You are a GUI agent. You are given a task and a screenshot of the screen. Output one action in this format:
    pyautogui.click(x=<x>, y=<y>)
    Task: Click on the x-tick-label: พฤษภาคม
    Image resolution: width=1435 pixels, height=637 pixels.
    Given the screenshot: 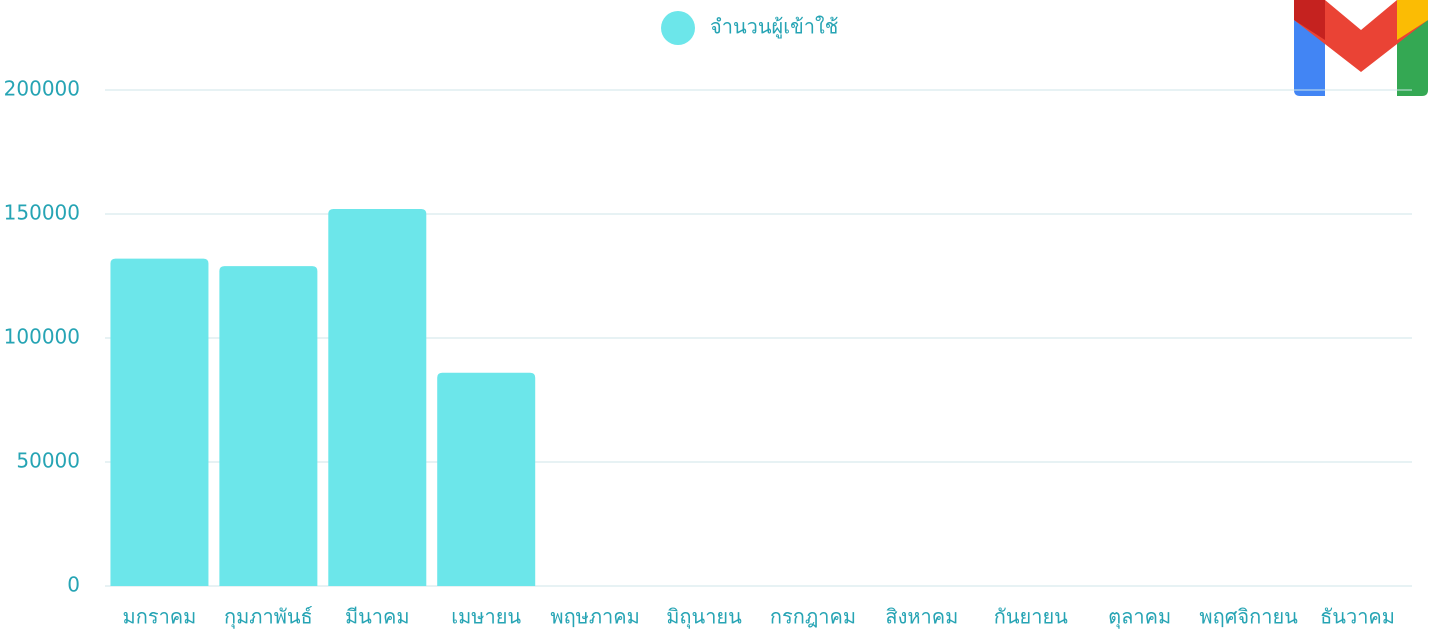 What is the action you would take?
    pyautogui.click(x=594, y=617)
    